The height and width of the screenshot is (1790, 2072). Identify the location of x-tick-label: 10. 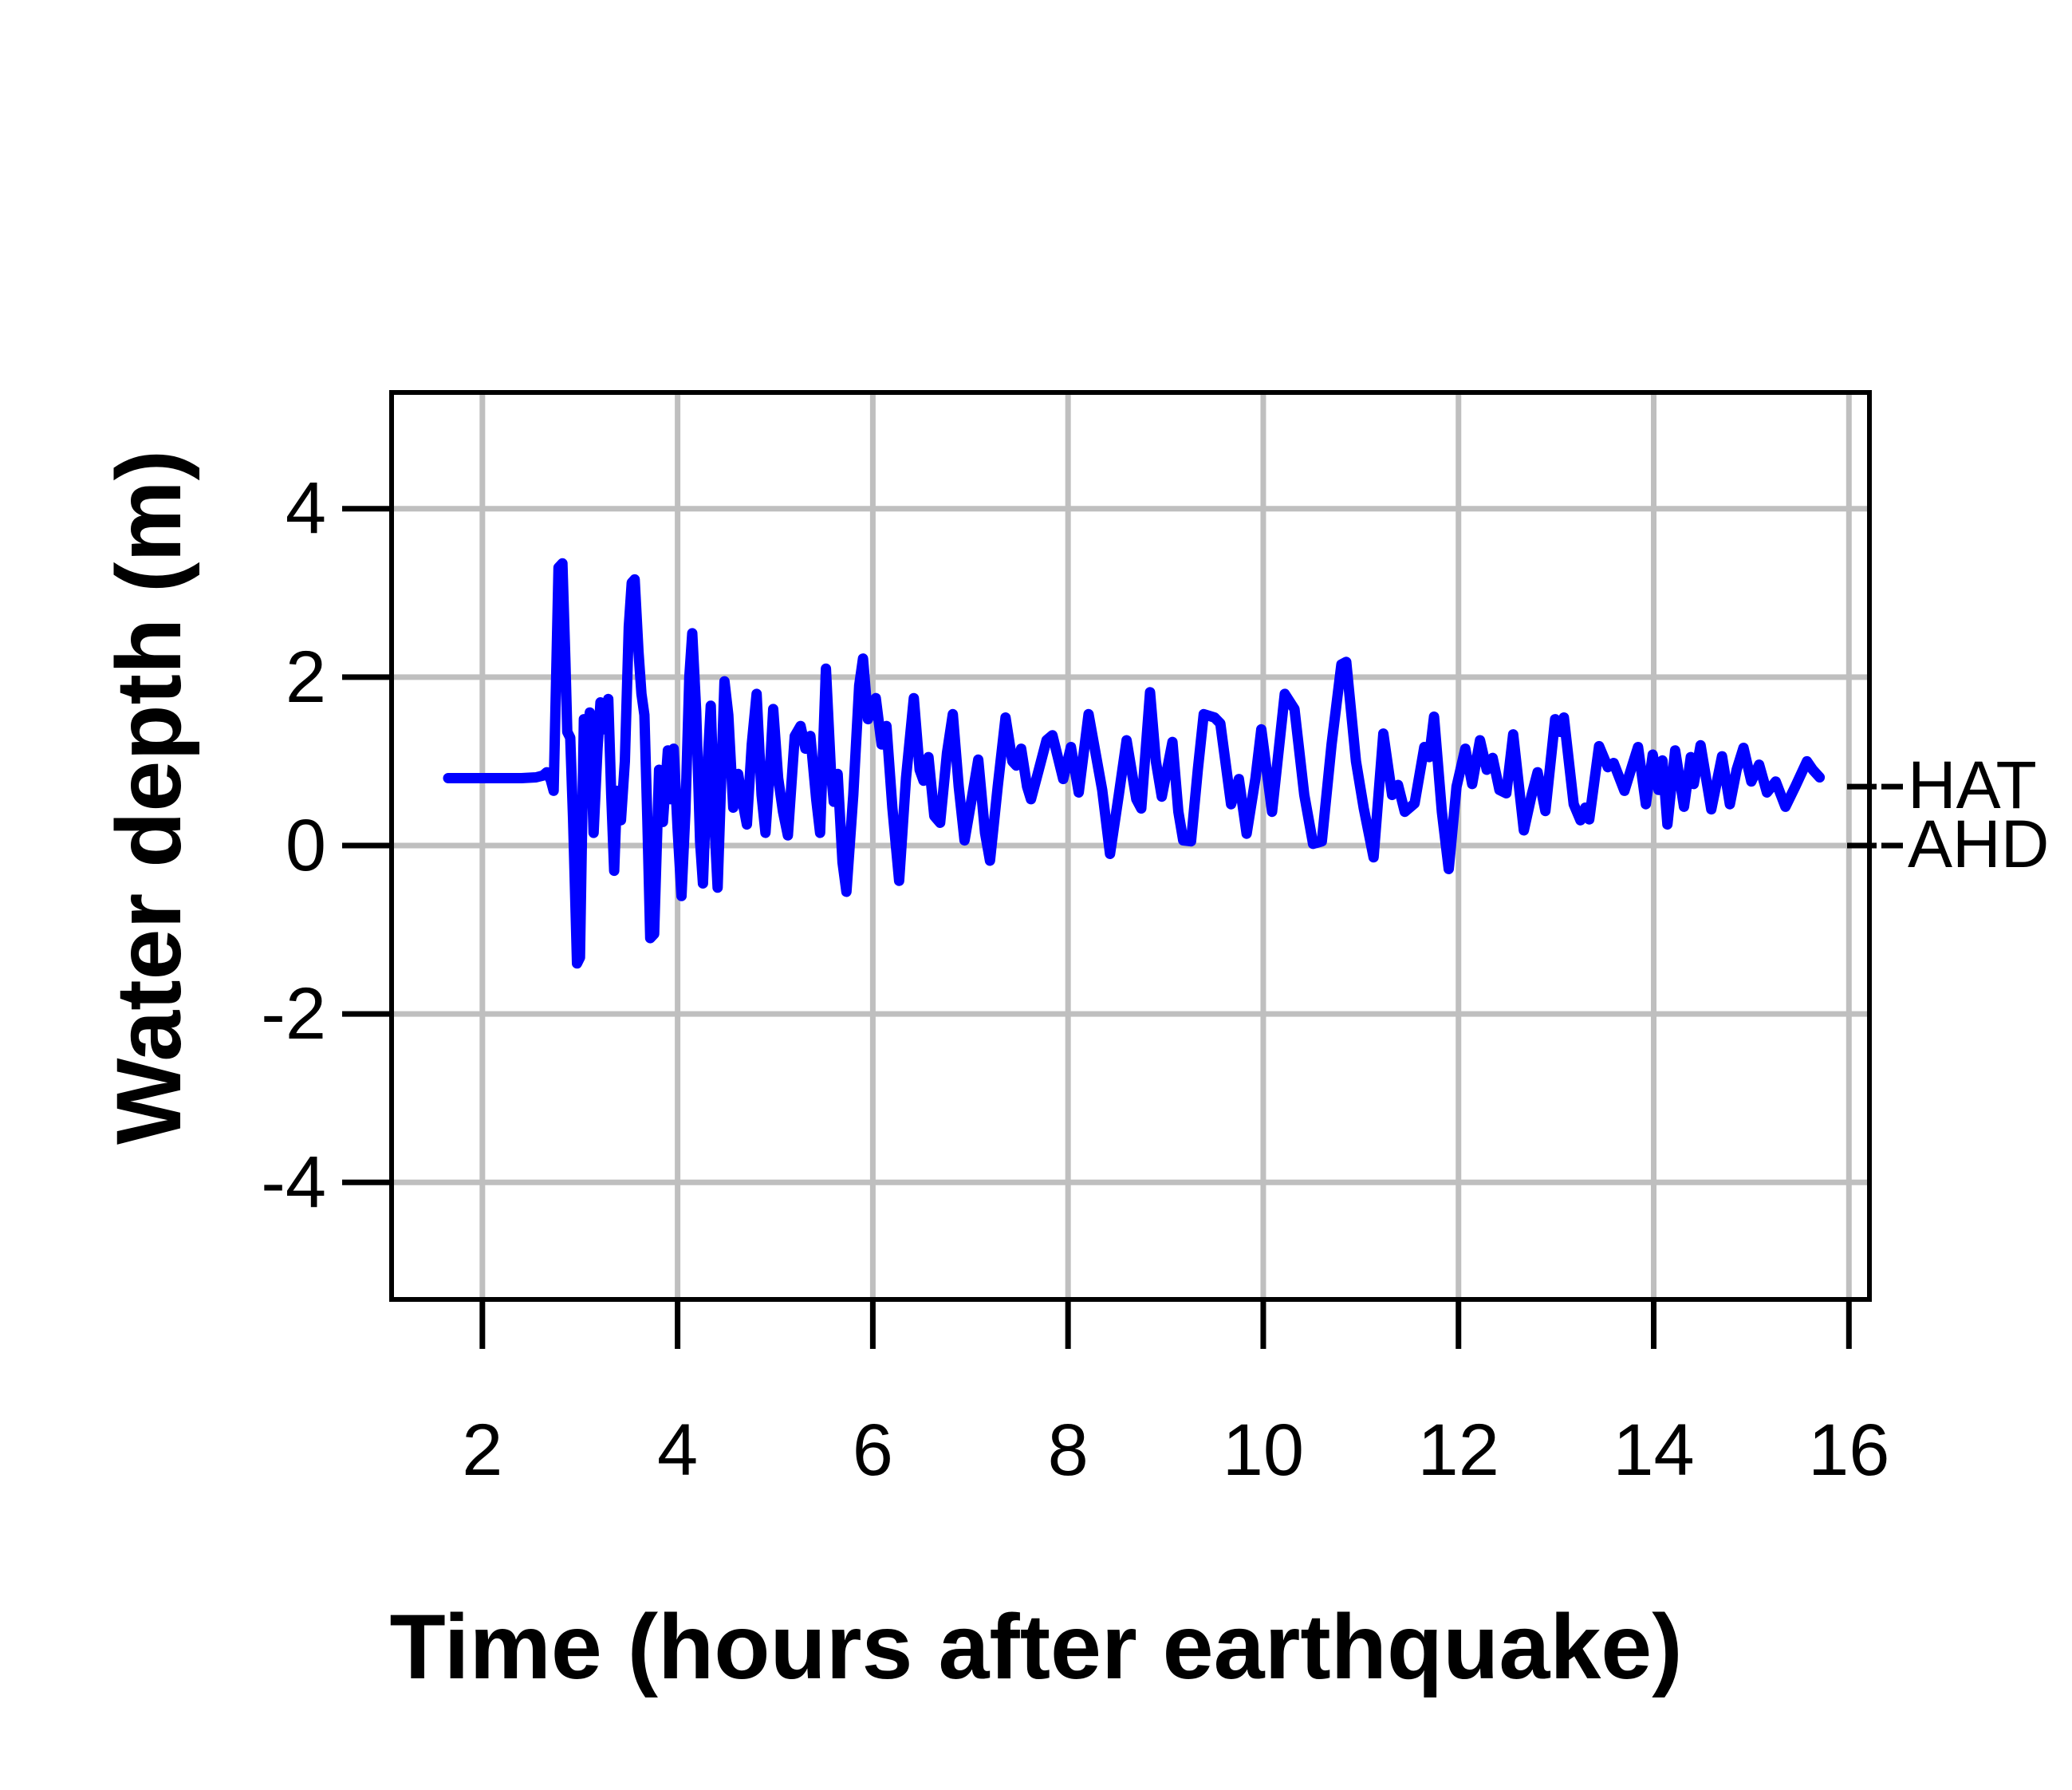
(1263, 1450).